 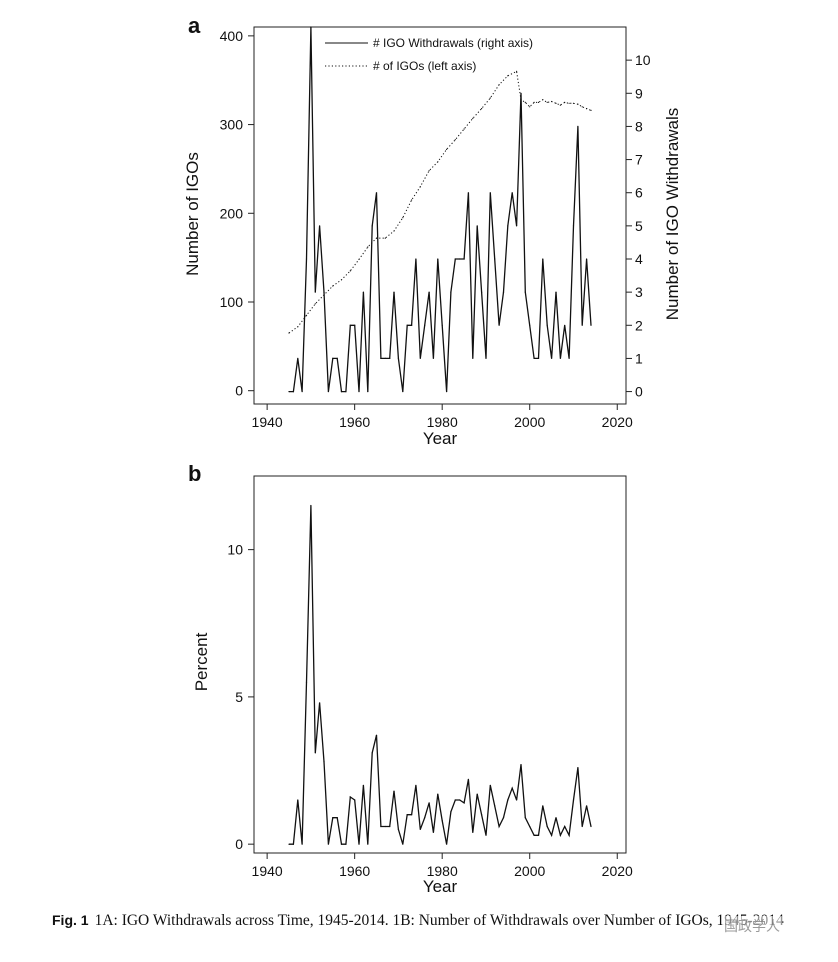 I want to click on panel-a-y-right-title: Number of IGO Withdrawals, so click(x=672, y=214).